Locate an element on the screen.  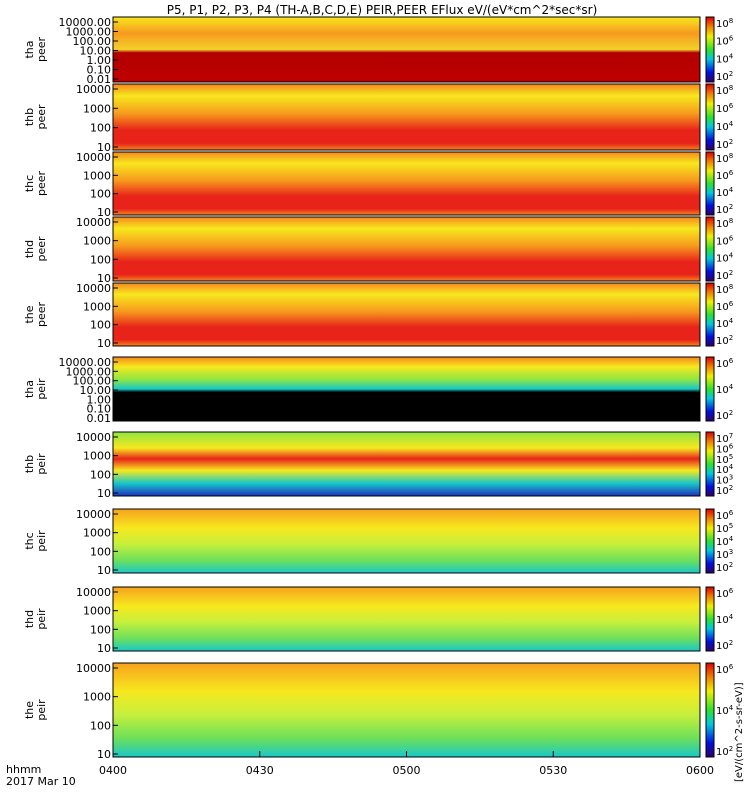
panel-thc-peer: 10 100 1000 10000 thc peer 10² 10⁴ 10⁶ 10⁸ is located at coordinates (378, 185).